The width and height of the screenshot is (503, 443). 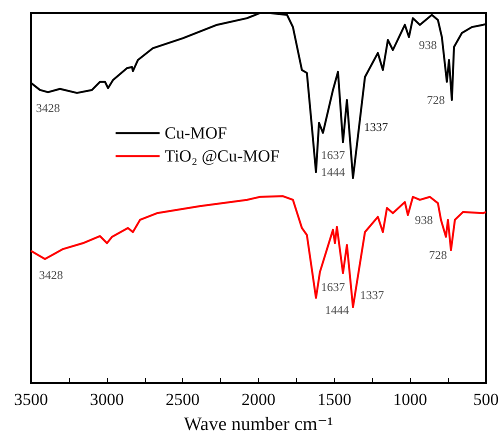 I want to click on x-tick-label: 3500, so click(x=31, y=399).